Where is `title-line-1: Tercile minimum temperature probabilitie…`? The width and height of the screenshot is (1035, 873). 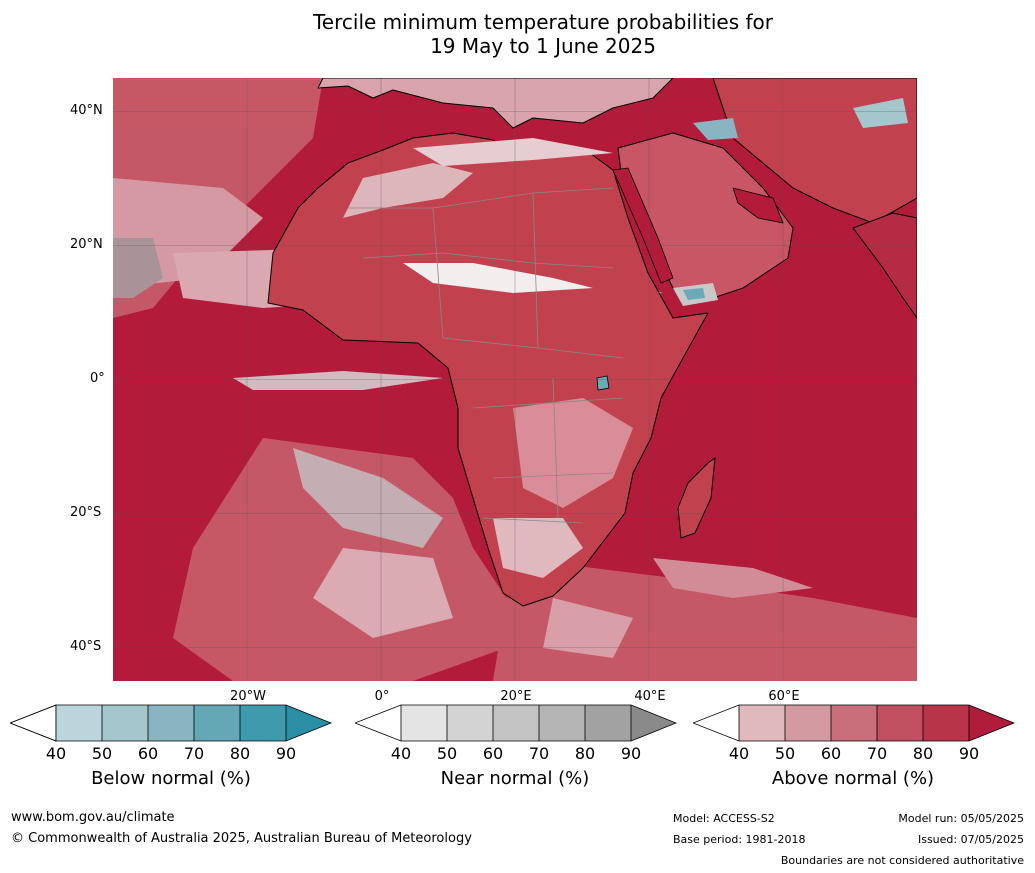
title-line-1: Tercile minimum temperature probabilitie… is located at coordinates (543, 22).